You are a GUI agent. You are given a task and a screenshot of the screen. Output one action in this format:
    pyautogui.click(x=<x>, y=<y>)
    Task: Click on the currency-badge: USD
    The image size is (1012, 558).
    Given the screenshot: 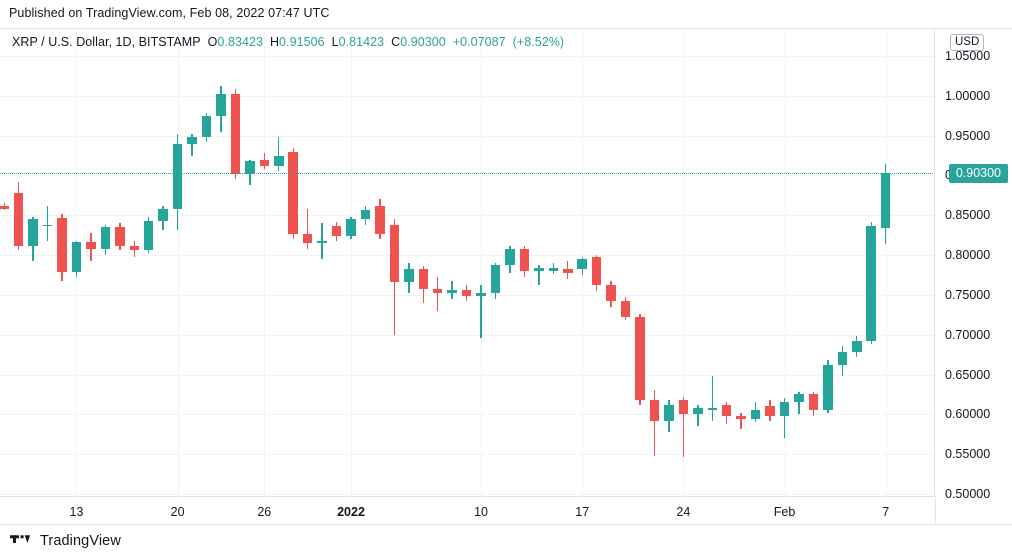 What is the action you would take?
    pyautogui.click(x=967, y=42)
    